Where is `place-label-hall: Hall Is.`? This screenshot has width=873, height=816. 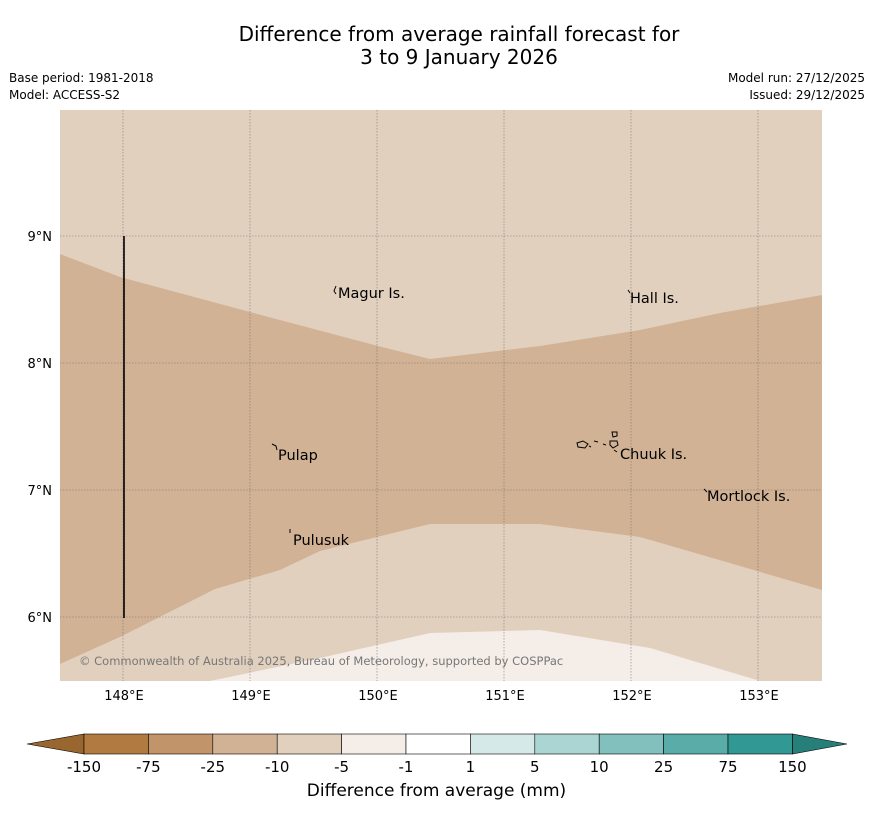
place-label-hall: Hall Is. is located at coordinates (654, 299).